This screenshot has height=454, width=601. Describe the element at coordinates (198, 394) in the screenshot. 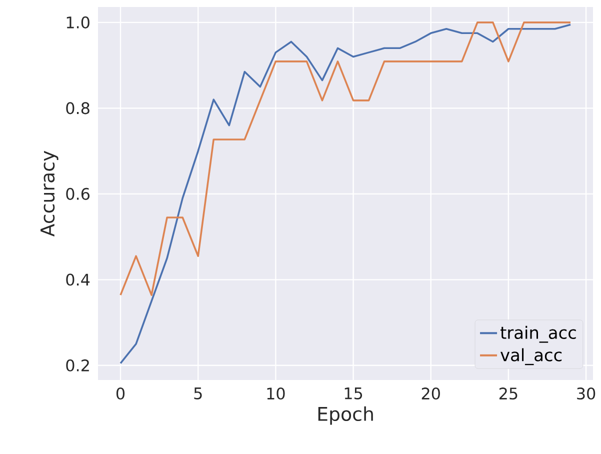

I see `x-tick-label: 5` at that location.